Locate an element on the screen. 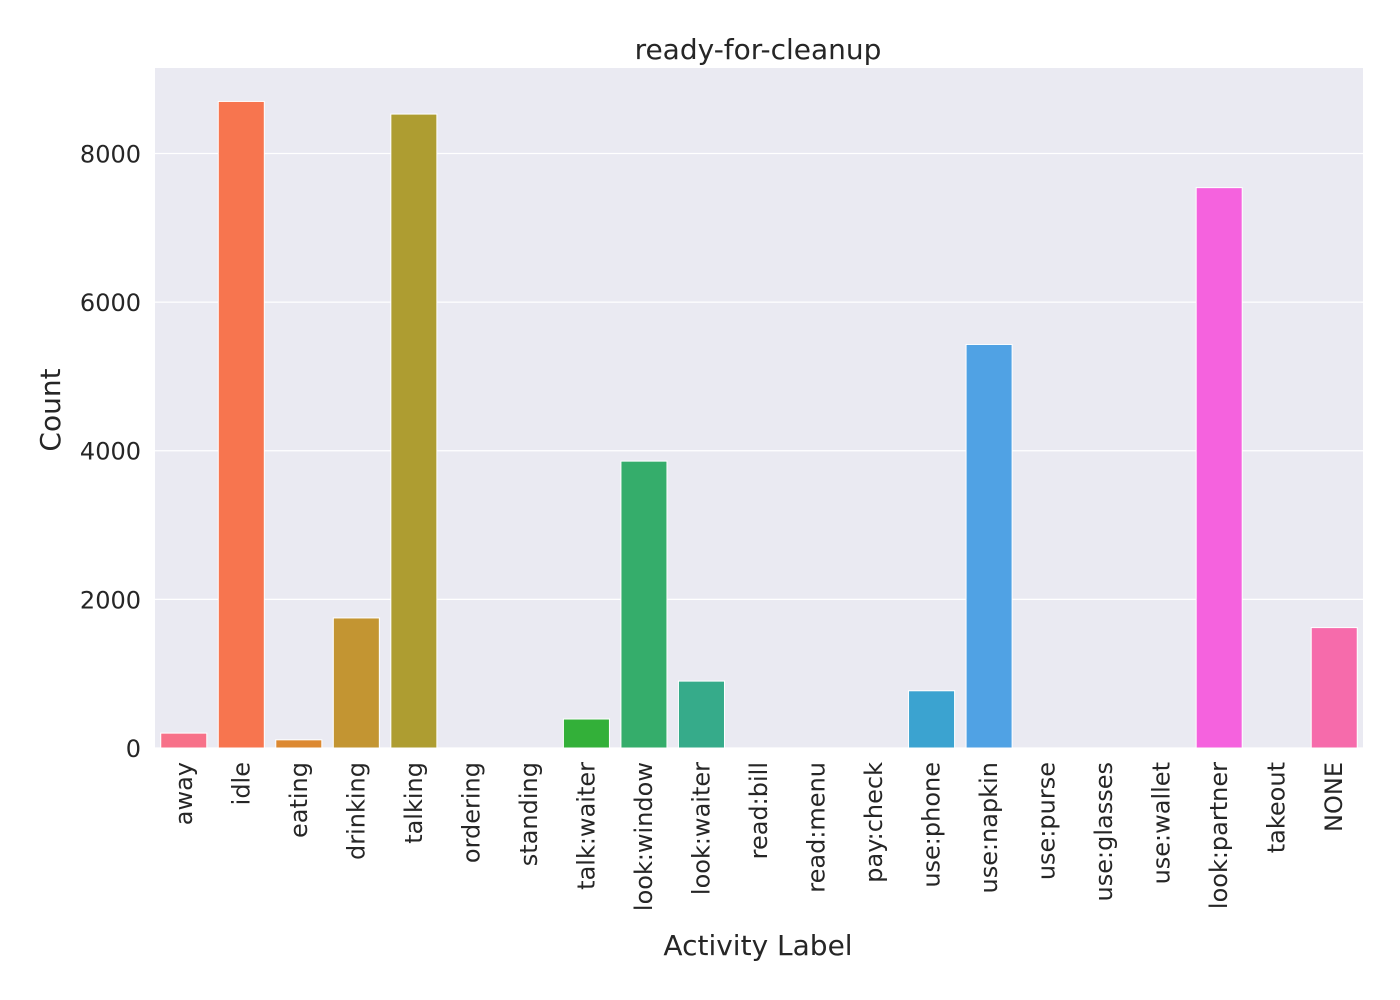 Image resolution: width=1400 pixels, height=1000 pixels. bar-idle is located at coordinates (241, 424).